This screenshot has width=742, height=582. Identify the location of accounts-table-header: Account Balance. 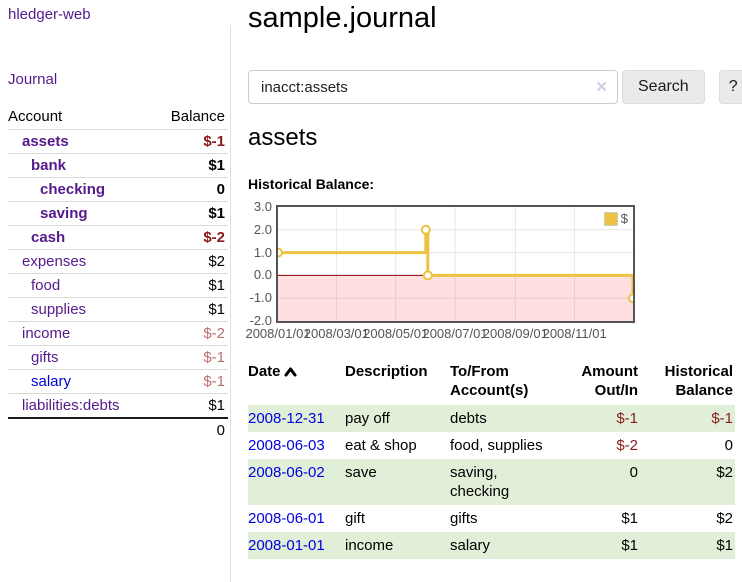
(118, 117).